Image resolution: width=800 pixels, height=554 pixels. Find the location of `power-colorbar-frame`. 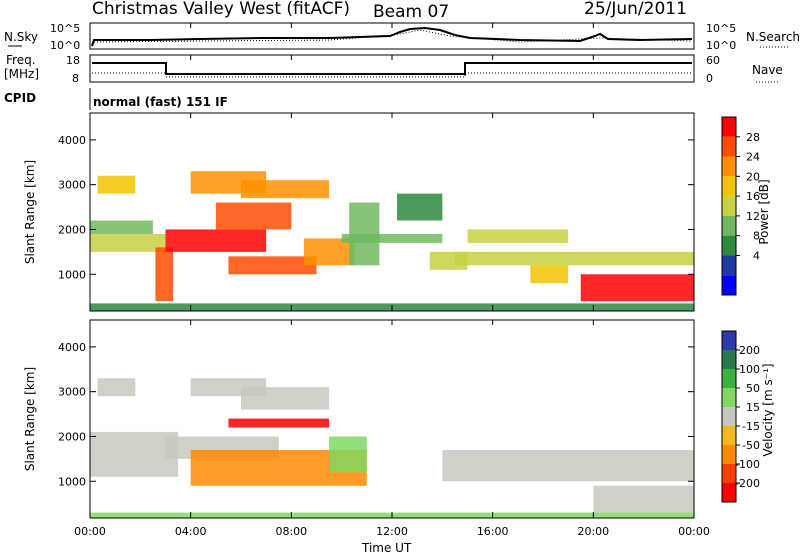

power-colorbar-frame is located at coordinates (729, 206).